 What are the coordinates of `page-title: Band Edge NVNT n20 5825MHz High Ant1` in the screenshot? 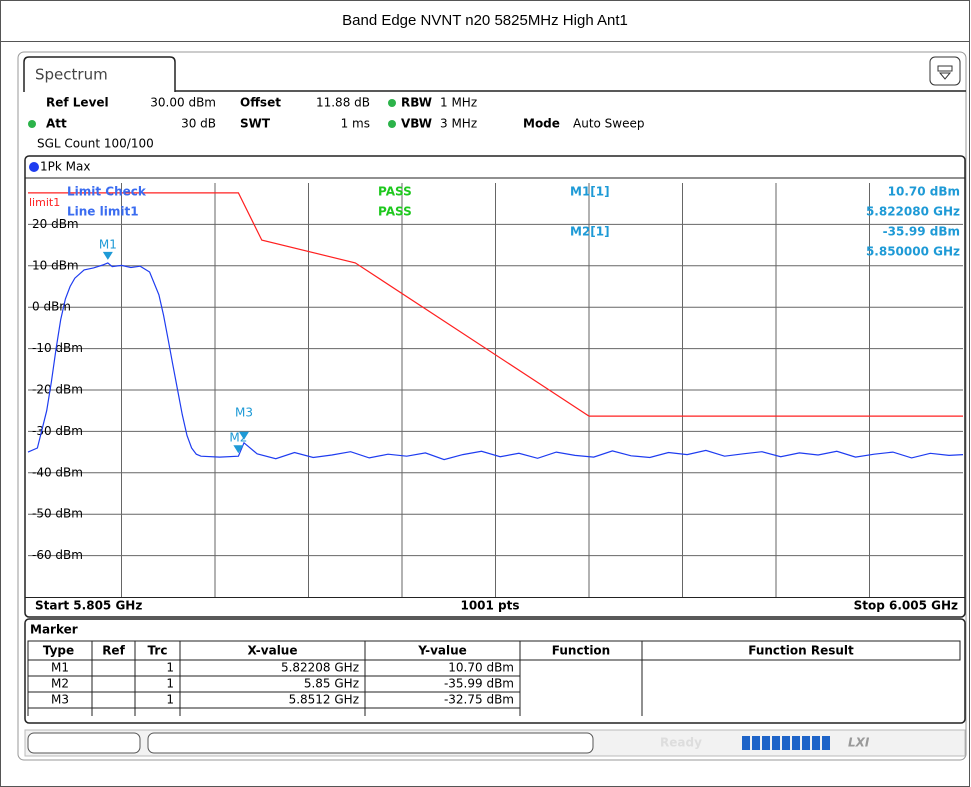 It's located at (485, 20).